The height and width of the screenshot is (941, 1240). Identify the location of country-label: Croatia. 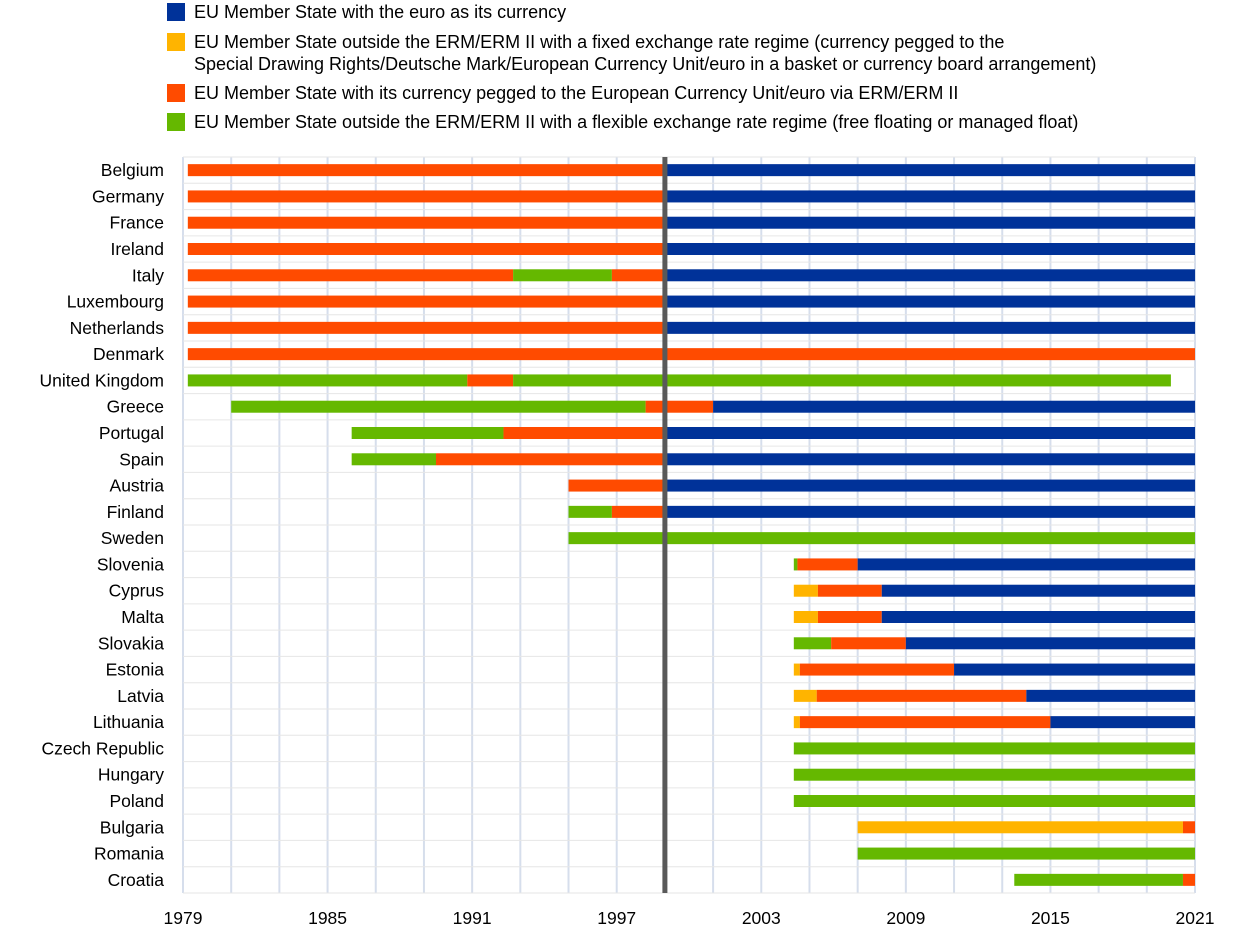
(136, 880).